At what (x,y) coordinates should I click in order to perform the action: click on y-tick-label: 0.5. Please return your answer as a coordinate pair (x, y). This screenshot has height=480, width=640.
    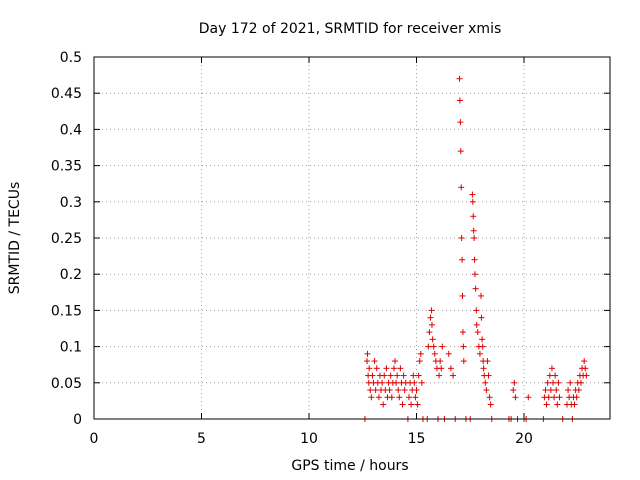
    Looking at the image, I should click on (71, 58).